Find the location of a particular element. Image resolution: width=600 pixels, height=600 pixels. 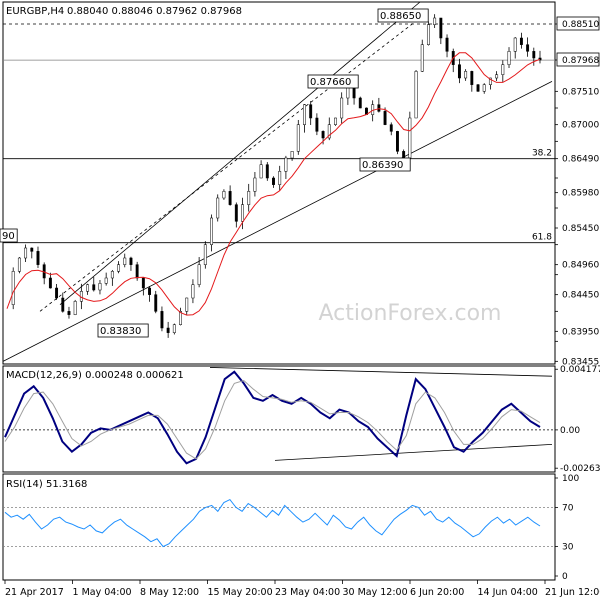

annotation-label: 90 is located at coordinates (8, 236).